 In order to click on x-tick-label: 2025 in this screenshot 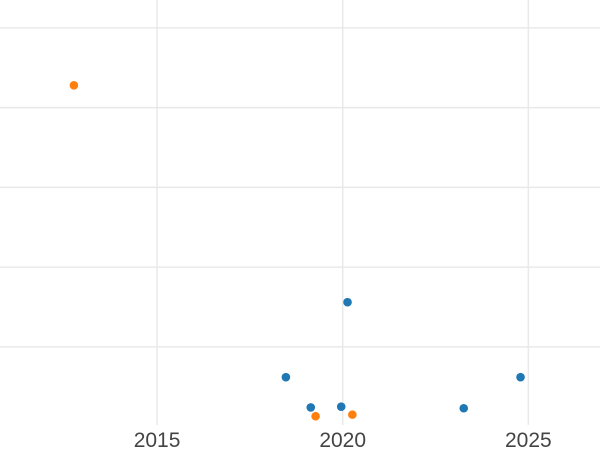, I will do `click(528, 439)`.